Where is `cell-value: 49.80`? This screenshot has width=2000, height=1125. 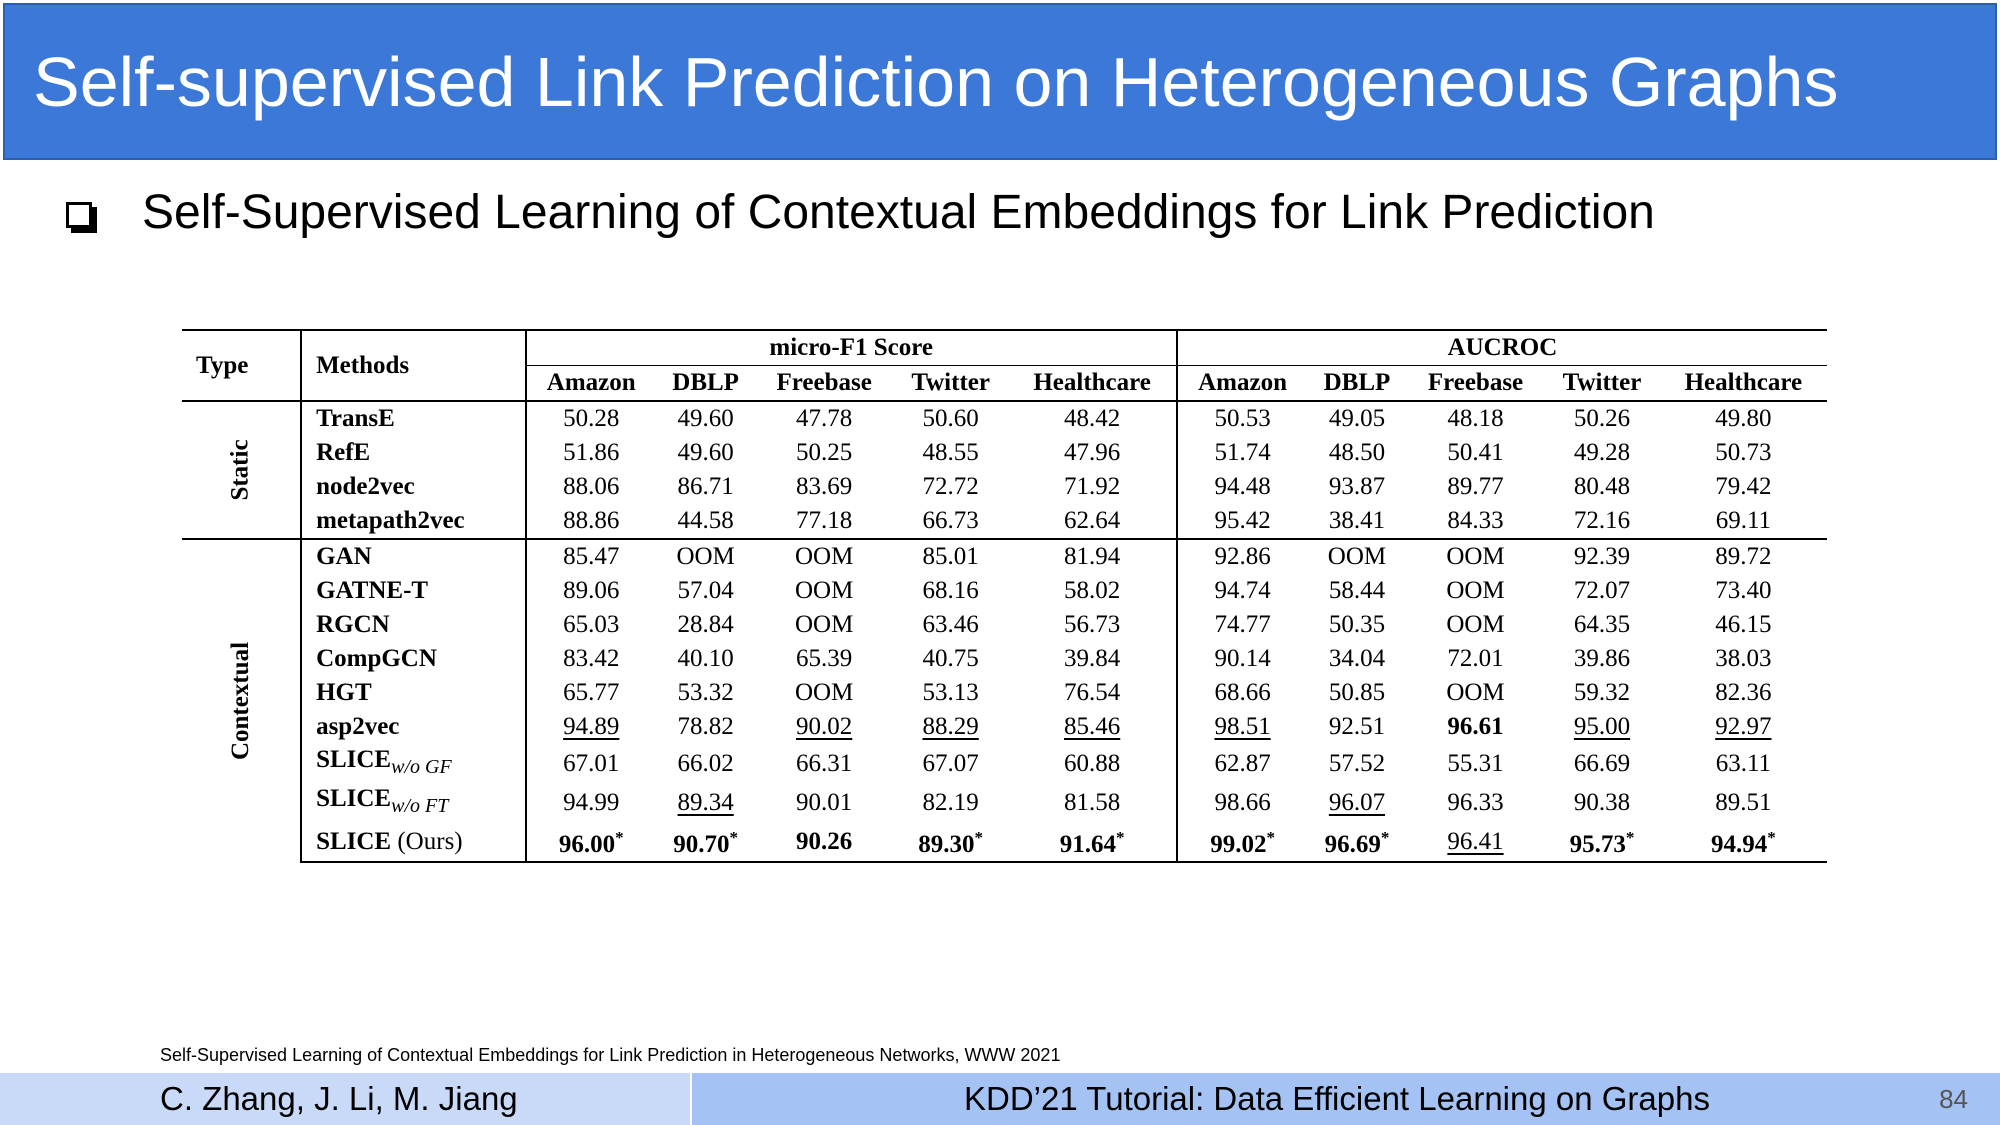
cell-value: 49.80 is located at coordinates (1743, 418).